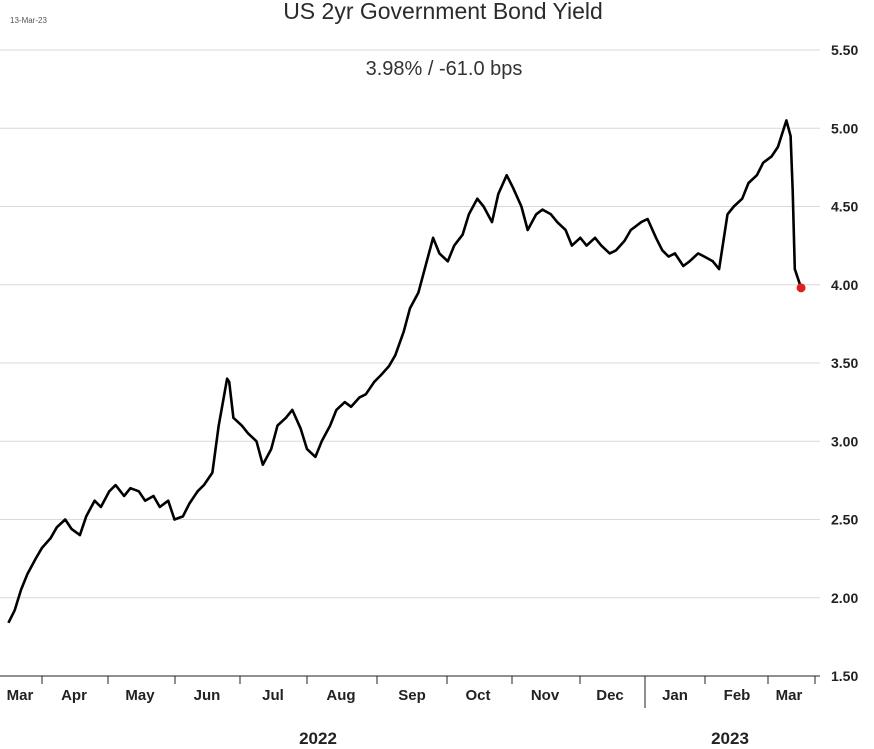  What do you see at coordinates (844, 676) in the screenshot?
I see `y-tick-label: 1.50` at bounding box center [844, 676].